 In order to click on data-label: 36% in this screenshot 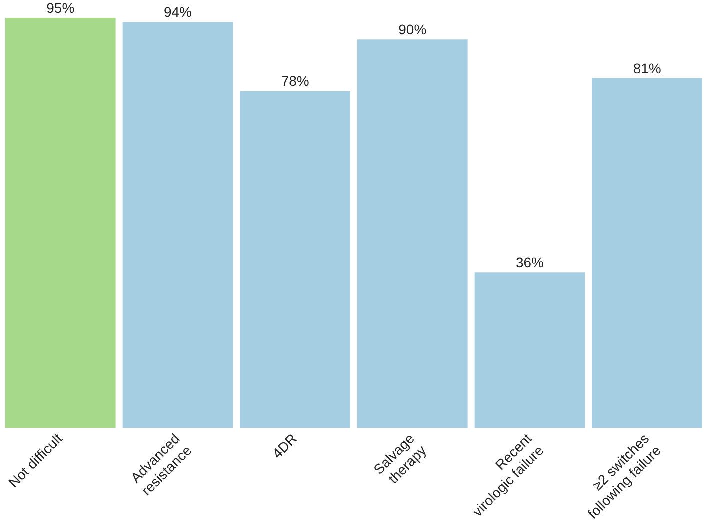, I will do `click(530, 262)`.